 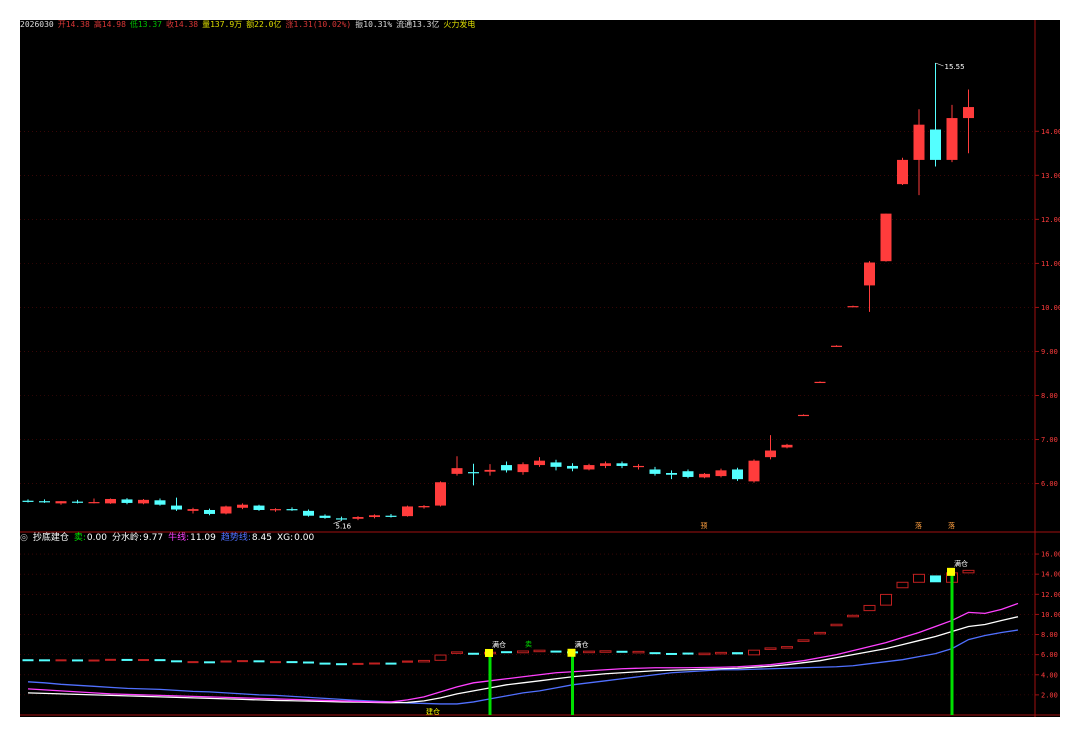 I want to click on indicator-tick-label: 10.00, so click(x=1050, y=615).